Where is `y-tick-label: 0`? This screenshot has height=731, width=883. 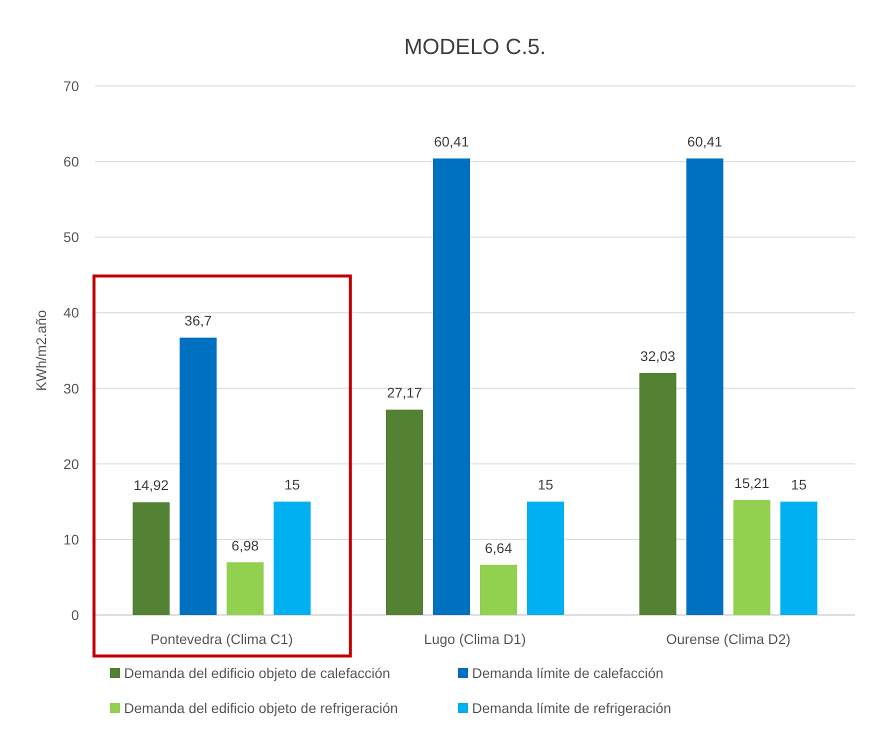
y-tick-label: 0 is located at coordinates (75, 615).